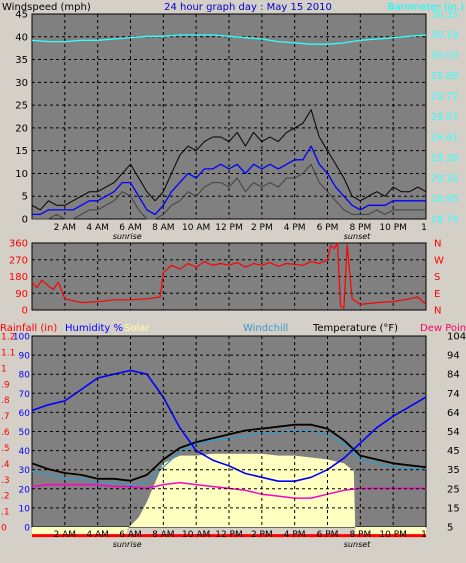 The width and height of the screenshot is (466, 563). What do you see at coordinates (295, 535) in the screenshot?
I see `time-tick-bottom: 4 PM` at bounding box center [295, 535].